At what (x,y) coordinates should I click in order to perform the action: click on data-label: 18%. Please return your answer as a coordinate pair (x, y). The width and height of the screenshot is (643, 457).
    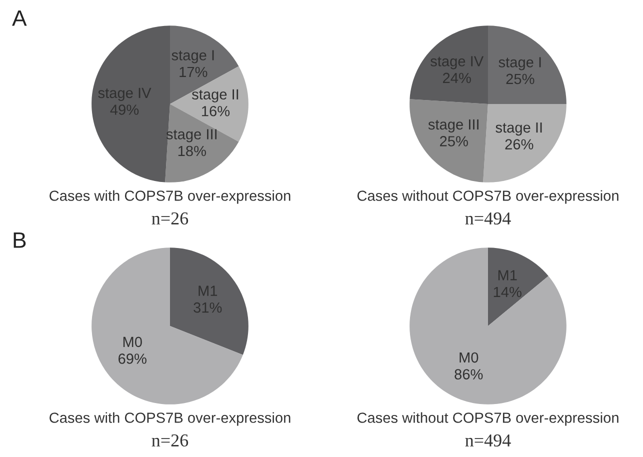
    Looking at the image, I should click on (192, 151).